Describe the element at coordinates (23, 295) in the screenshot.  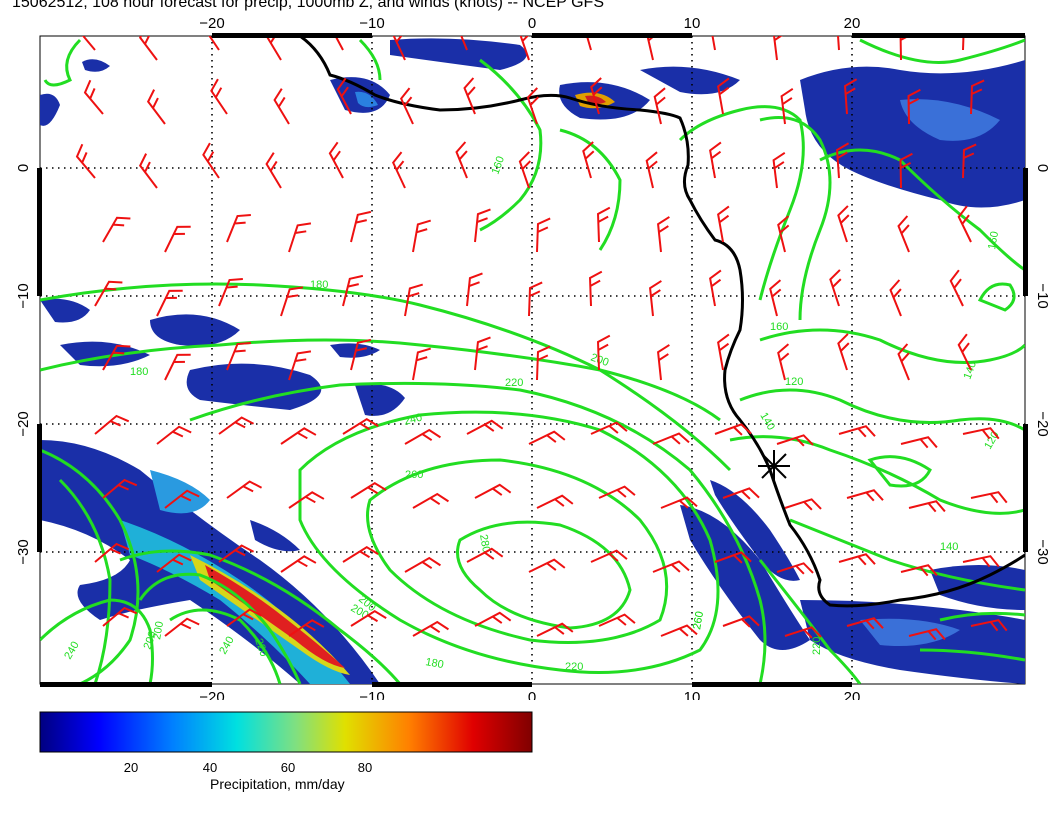
I see `lat-label-left: −10` at that location.